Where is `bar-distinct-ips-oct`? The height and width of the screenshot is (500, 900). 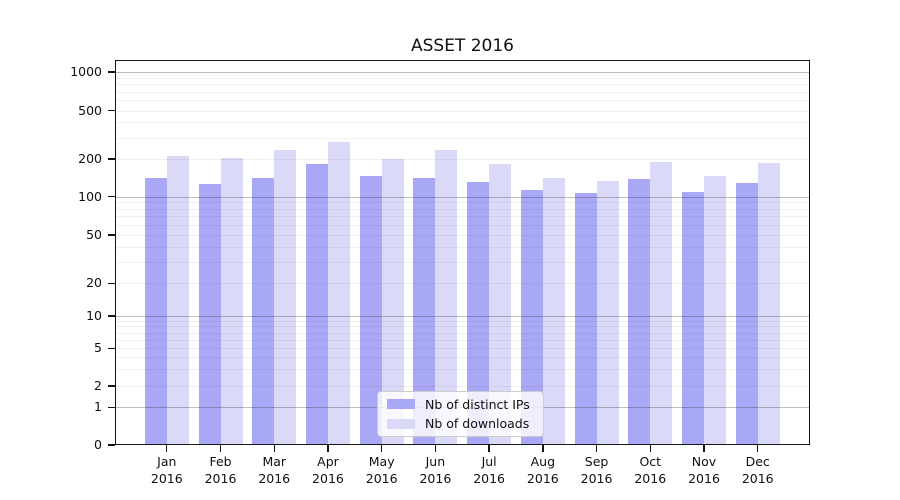
bar-distinct-ips-oct is located at coordinates (639, 312).